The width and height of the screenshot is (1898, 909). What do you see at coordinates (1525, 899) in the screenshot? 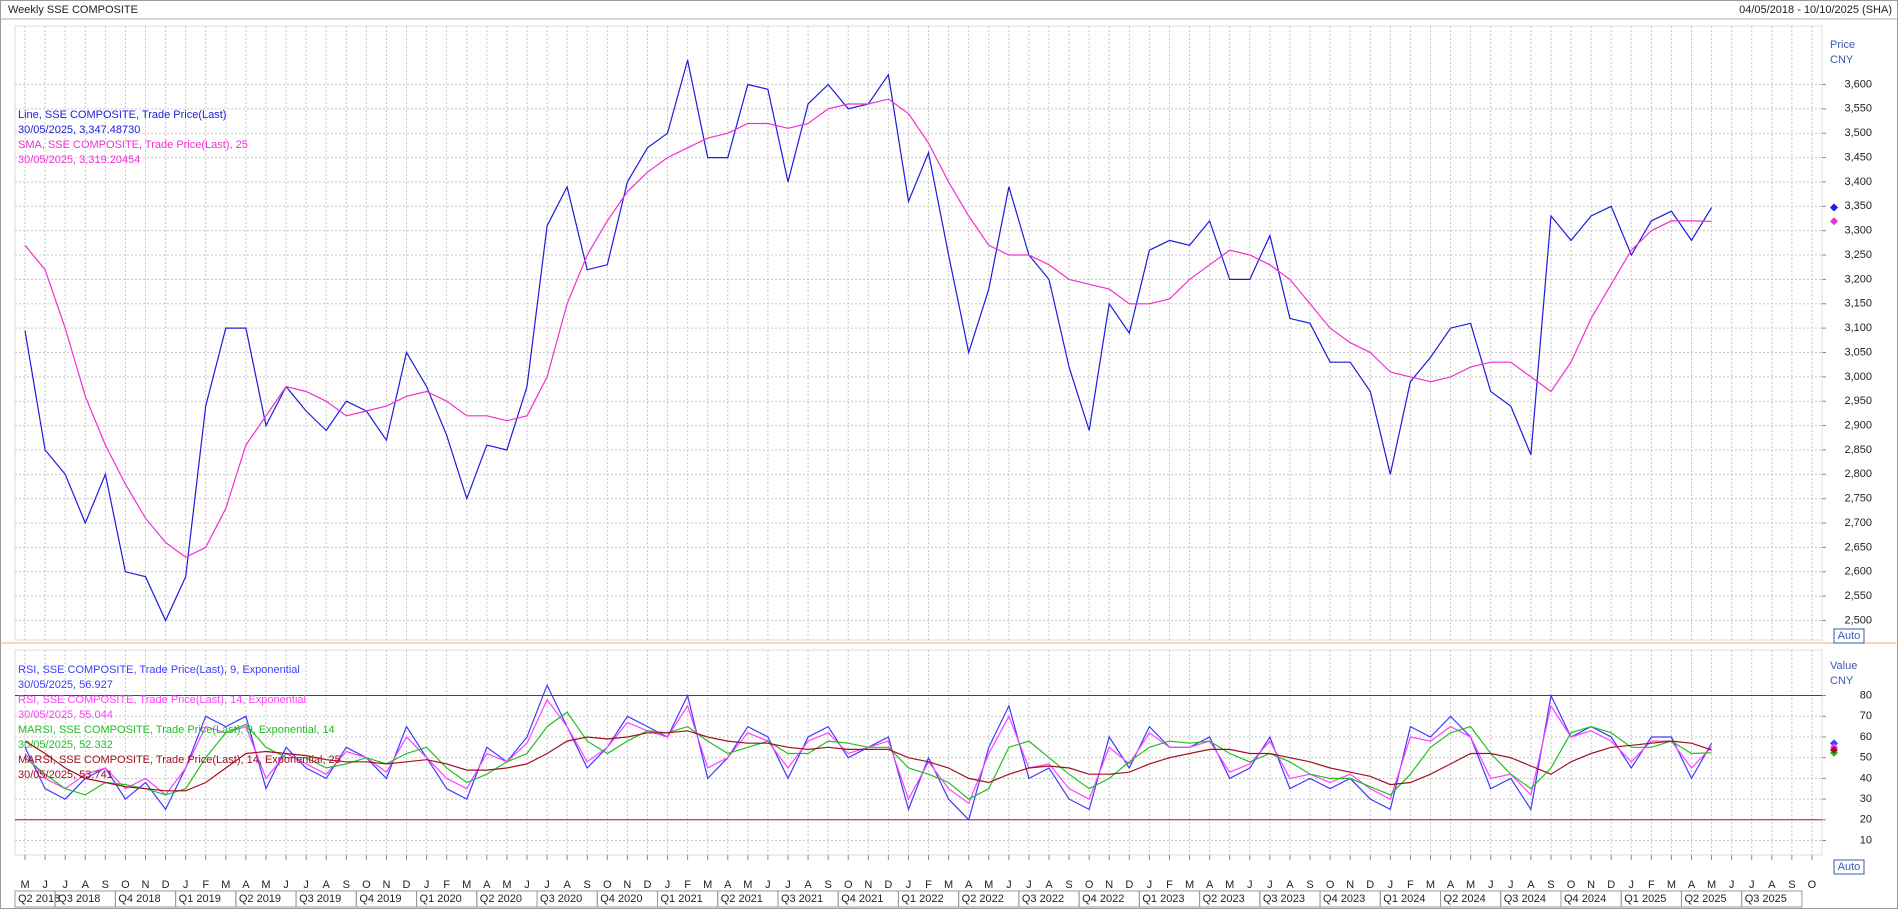
I see `quarter-label: Q3 2024` at bounding box center [1525, 899].